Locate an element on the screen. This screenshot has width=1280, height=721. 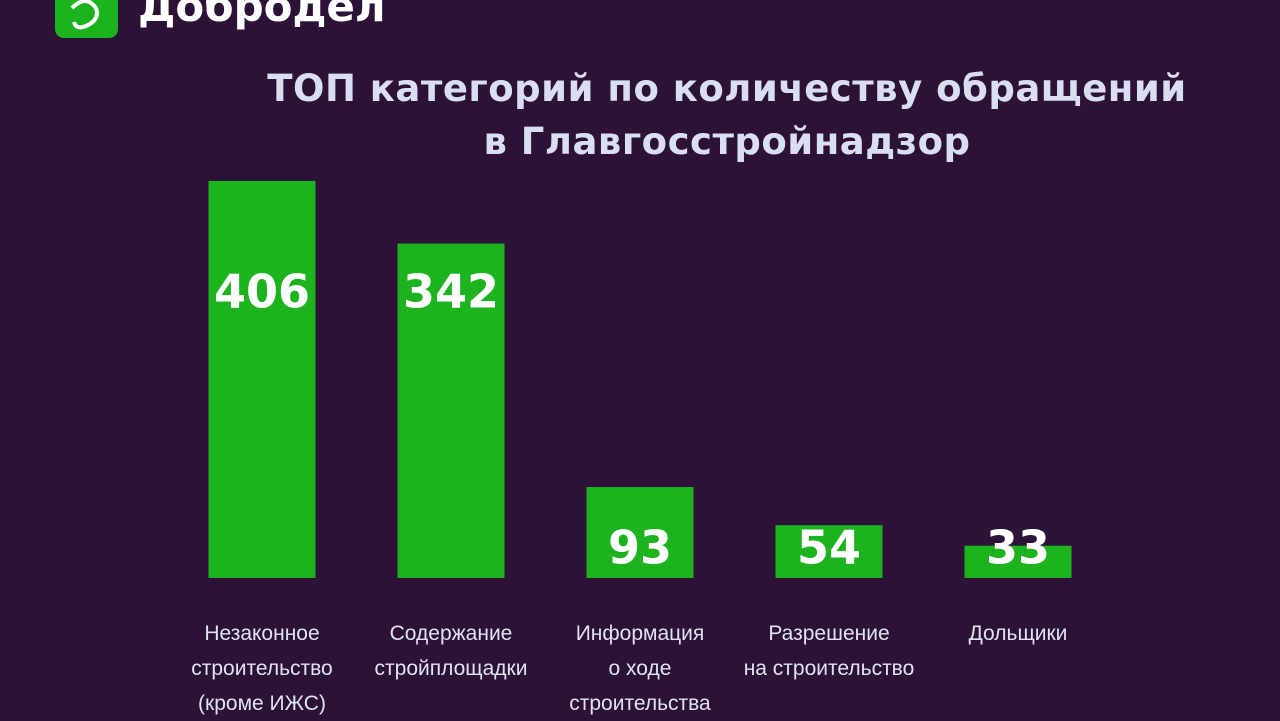
category-label: Информация о ходе строительства is located at coordinates (640, 668).